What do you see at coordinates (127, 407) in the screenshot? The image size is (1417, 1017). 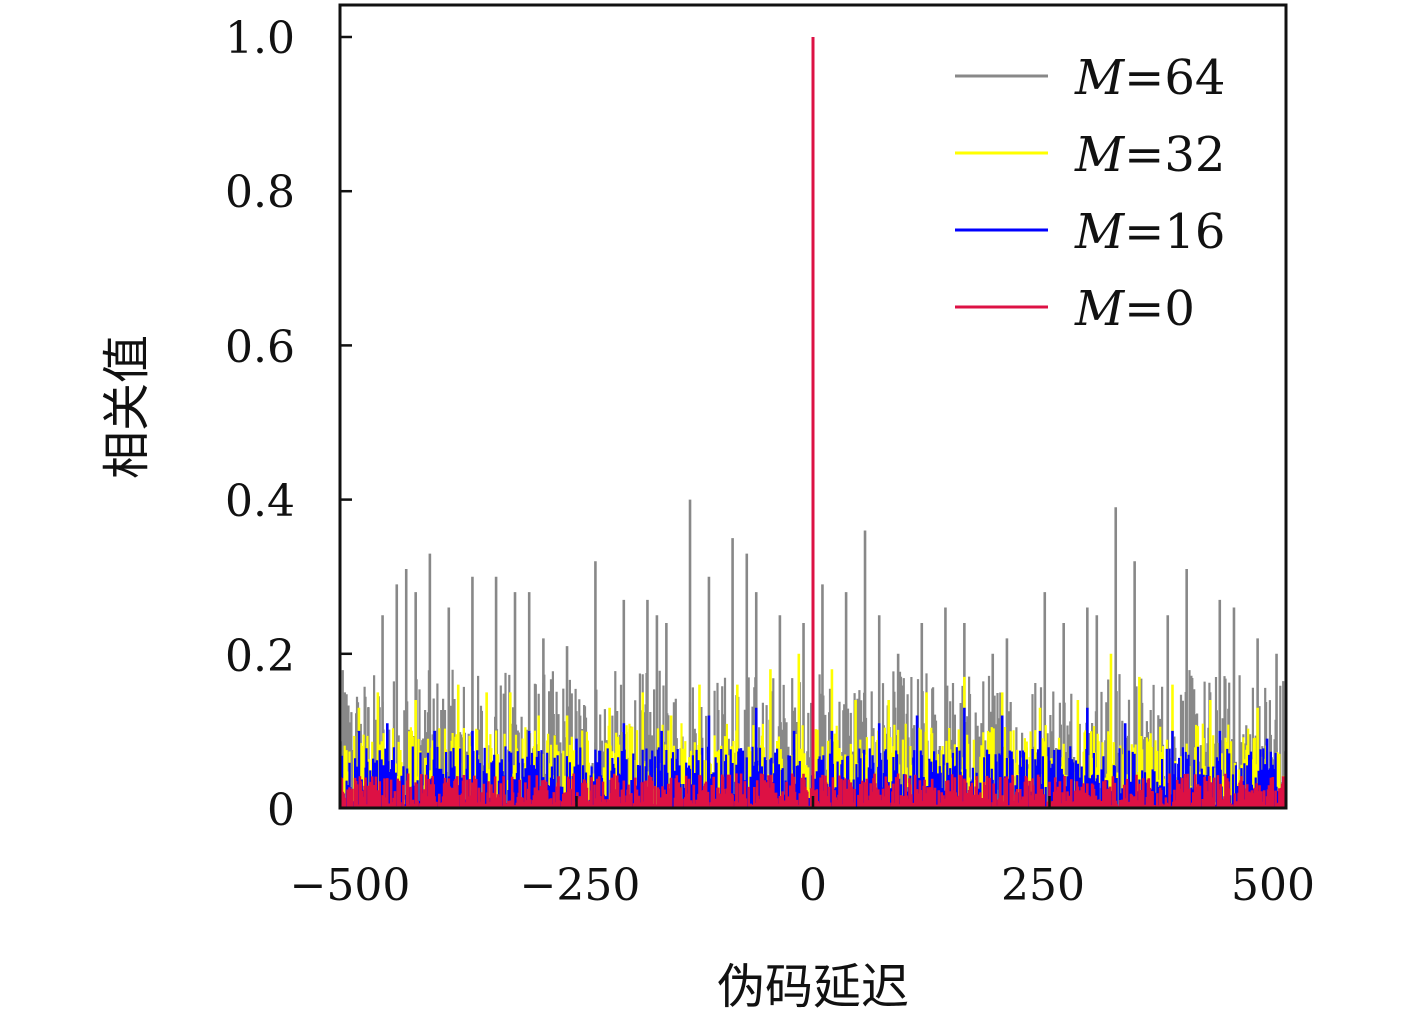 I see `y-axis-title: 相关值` at bounding box center [127, 407].